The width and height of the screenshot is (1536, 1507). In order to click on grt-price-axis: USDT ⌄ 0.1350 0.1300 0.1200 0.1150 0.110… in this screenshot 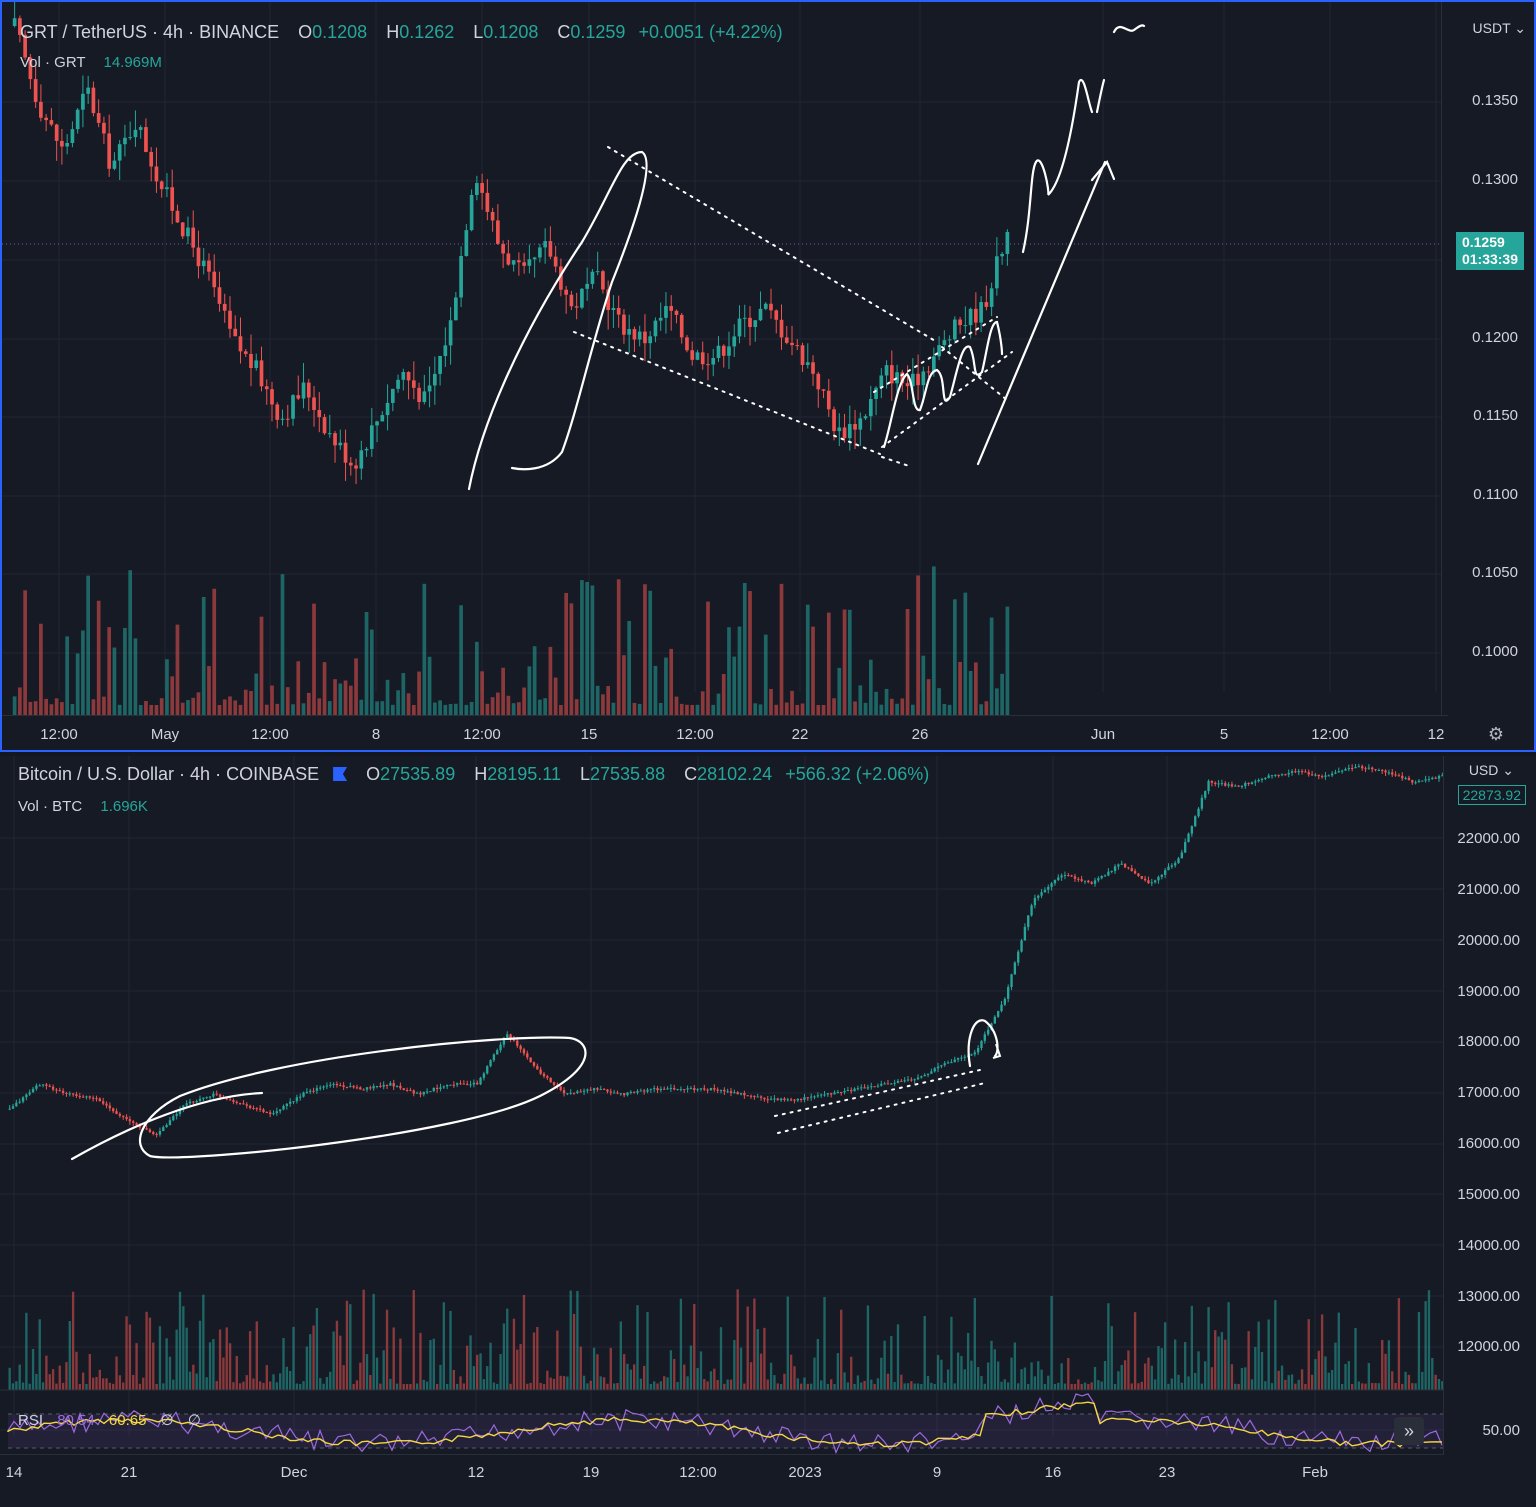, I will do `click(1487, 358)`.